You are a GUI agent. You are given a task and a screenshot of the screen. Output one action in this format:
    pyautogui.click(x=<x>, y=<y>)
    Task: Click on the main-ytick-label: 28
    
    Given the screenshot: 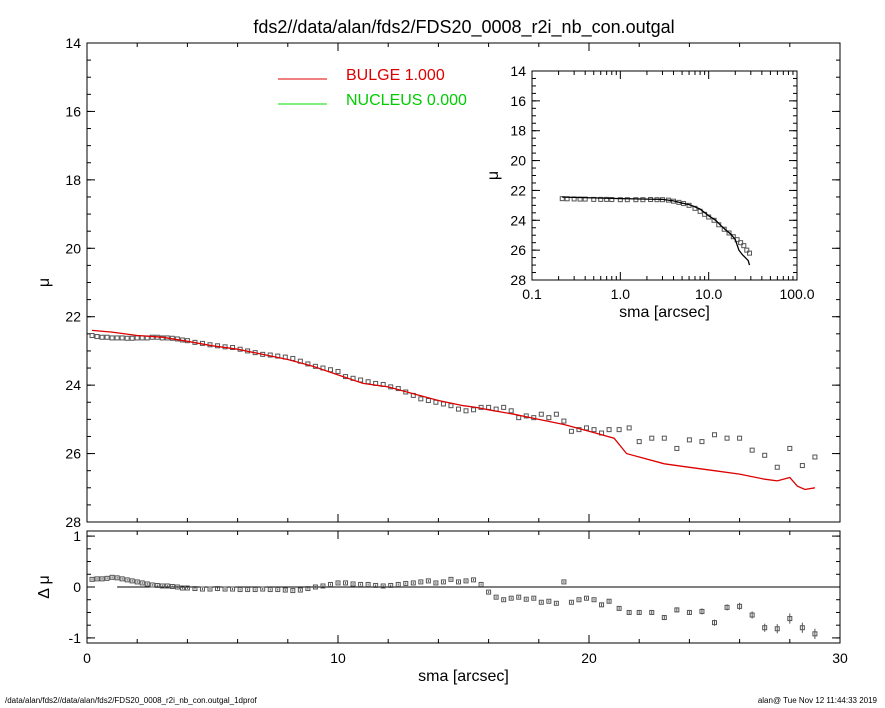 What is the action you would take?
    pyautogui.click(x=73, y=522)
    